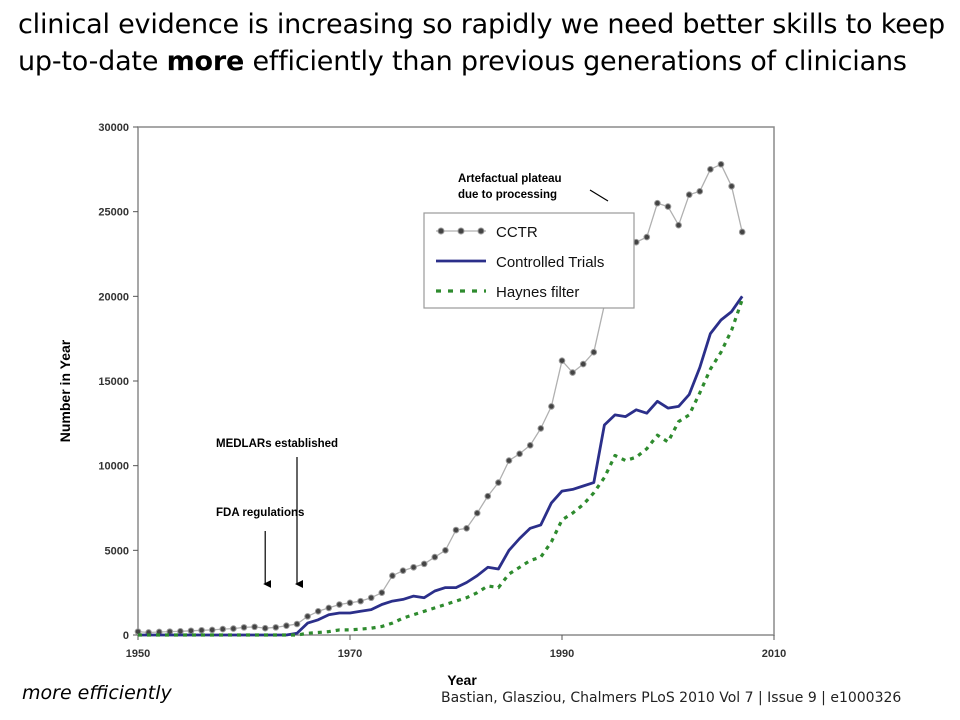 The image size is (960, 720). Describe the element at coordinates (517, 232) in the screenshot. I see `legend-label: CCTR` at that location.